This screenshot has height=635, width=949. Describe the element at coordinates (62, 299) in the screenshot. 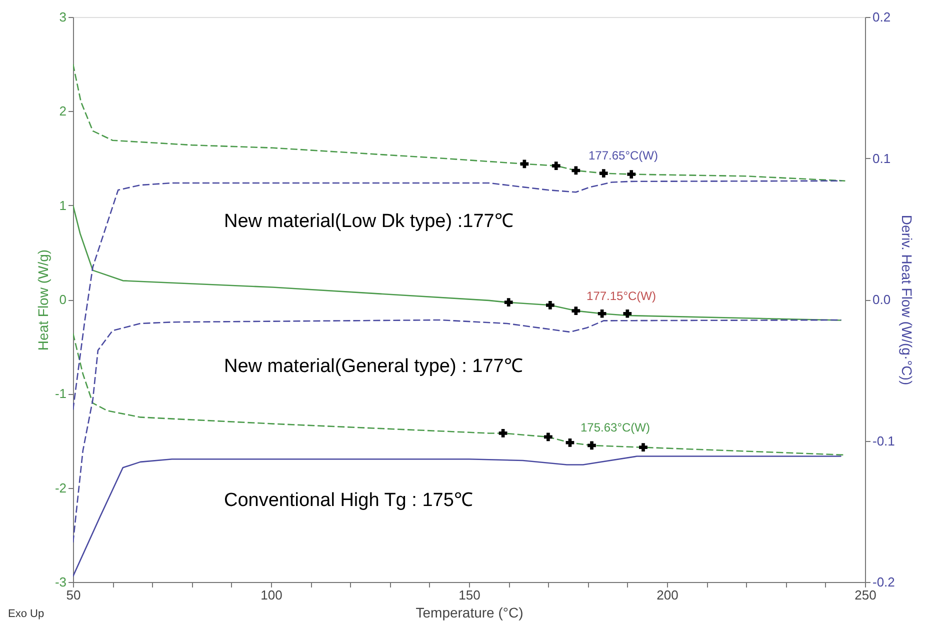

I see `y-tick-label: 0` at that location.